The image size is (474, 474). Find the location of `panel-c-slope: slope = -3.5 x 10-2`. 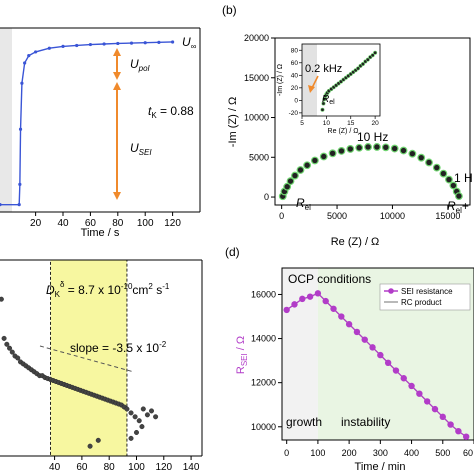

panel-c-slope: slope = -3.5 x 10-2 is located at coordinates (118, 347).